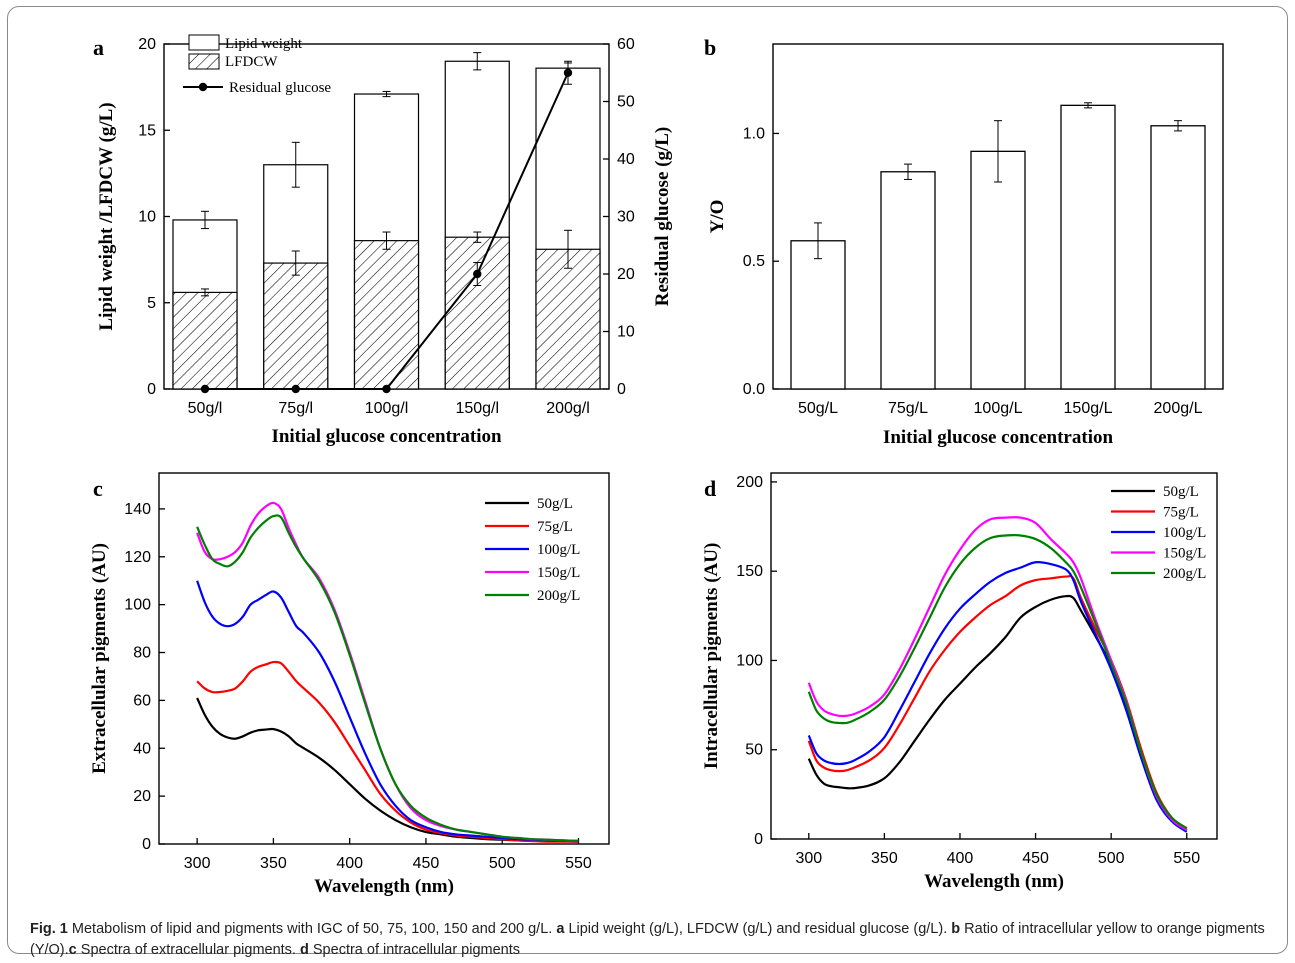 Image resolution: width=1295 pixels, height=963 pixels. Describe the element at coordinates (749, 482) in the screenshot. I see `y-tick-label: 200` at that location.